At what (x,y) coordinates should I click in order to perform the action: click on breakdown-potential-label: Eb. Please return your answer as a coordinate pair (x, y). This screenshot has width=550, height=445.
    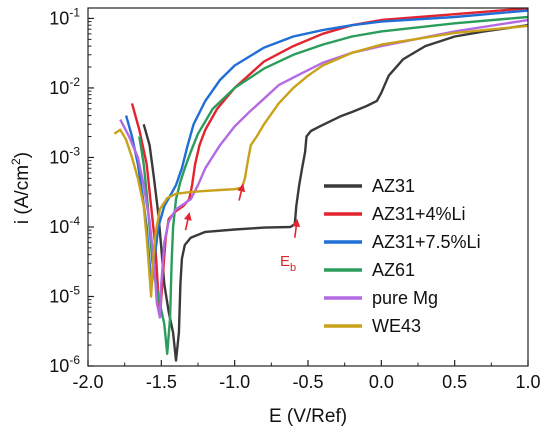
    Looking at the image, I should click on (288, 263).